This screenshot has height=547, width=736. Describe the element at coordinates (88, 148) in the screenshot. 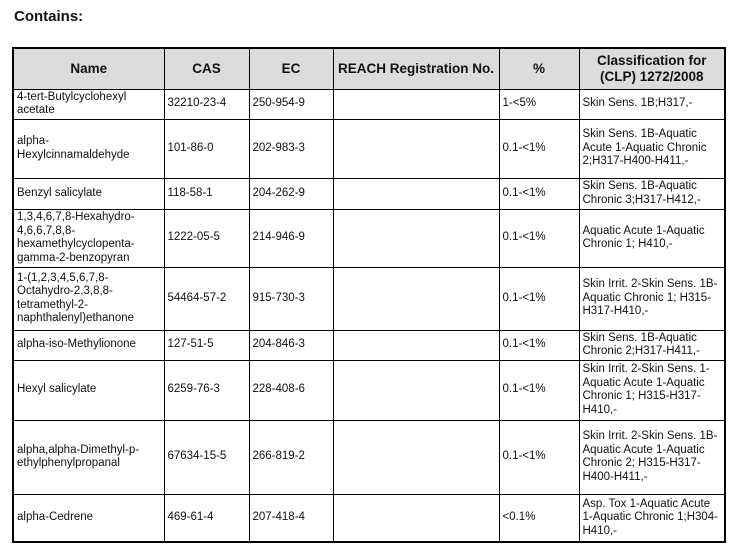

I see `cell-name: alpha-Hexylcinnamaldehyde` at that location.